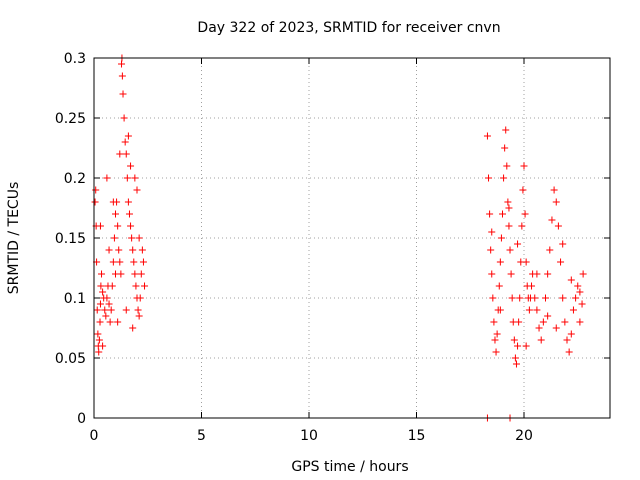 The image size is (640, 480). I want to click on x-tick-label: 10, so click(309, 436).